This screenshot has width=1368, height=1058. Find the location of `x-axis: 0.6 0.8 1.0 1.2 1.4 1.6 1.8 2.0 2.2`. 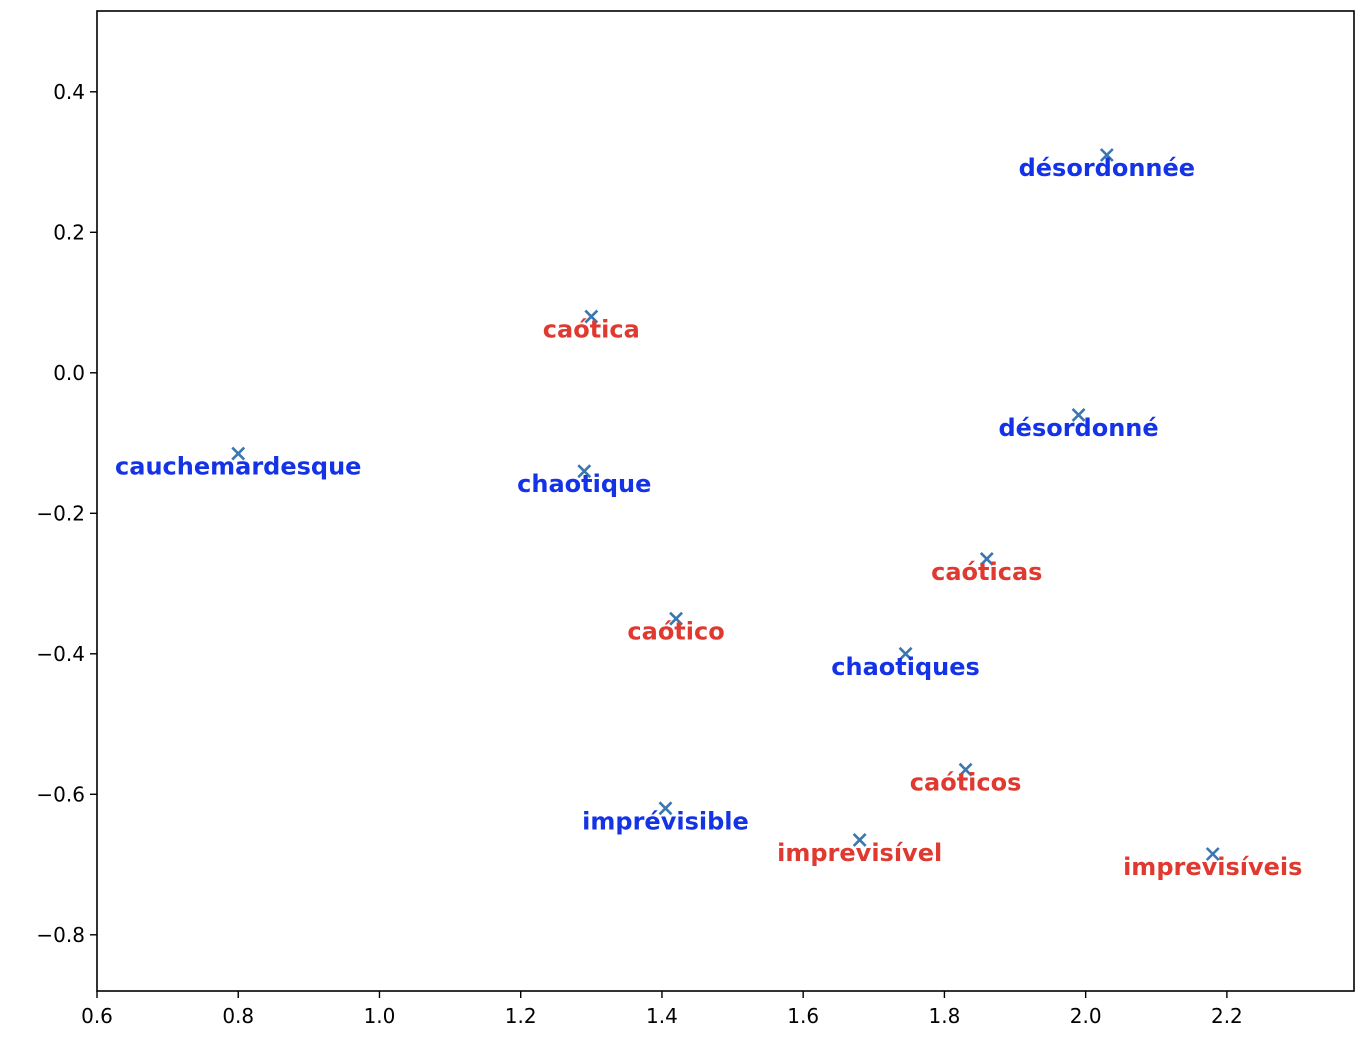

x-axis: 0.6 0.8 1.0 1.2 1.4 1.6 1.8 2.0 2.2 is located at coordinates (662, 1009).